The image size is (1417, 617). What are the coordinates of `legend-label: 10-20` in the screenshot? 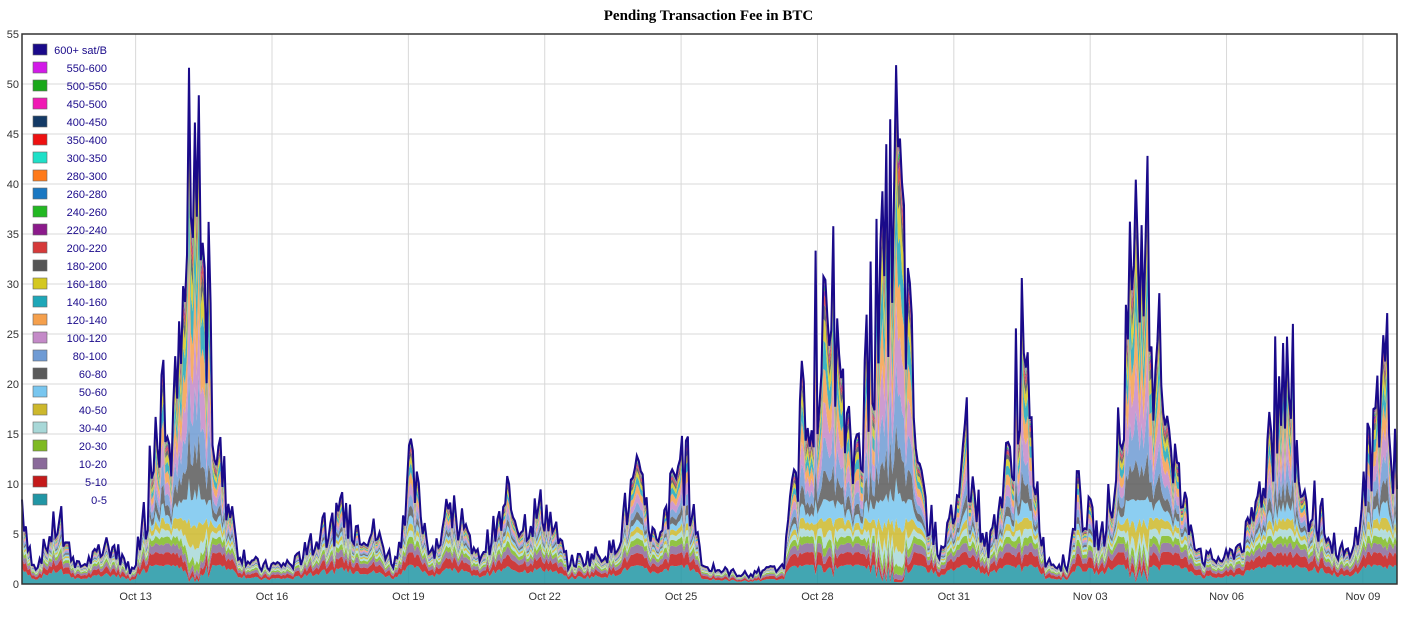 It's located at (93, 465).